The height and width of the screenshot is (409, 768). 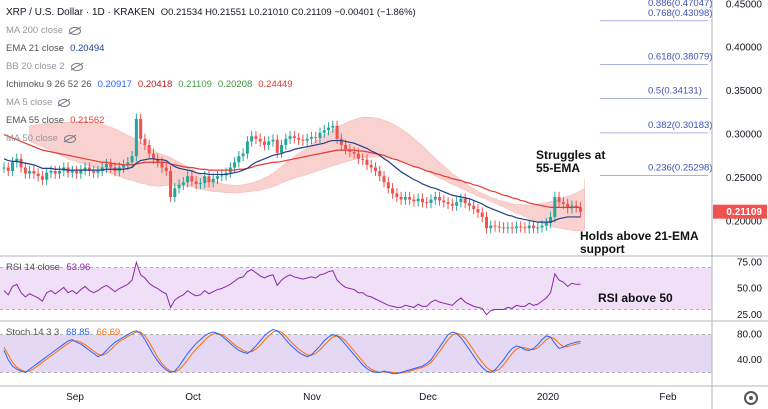 I want to click on stoch-label: Stoch 14 3 3, so click(x=33, y=332).